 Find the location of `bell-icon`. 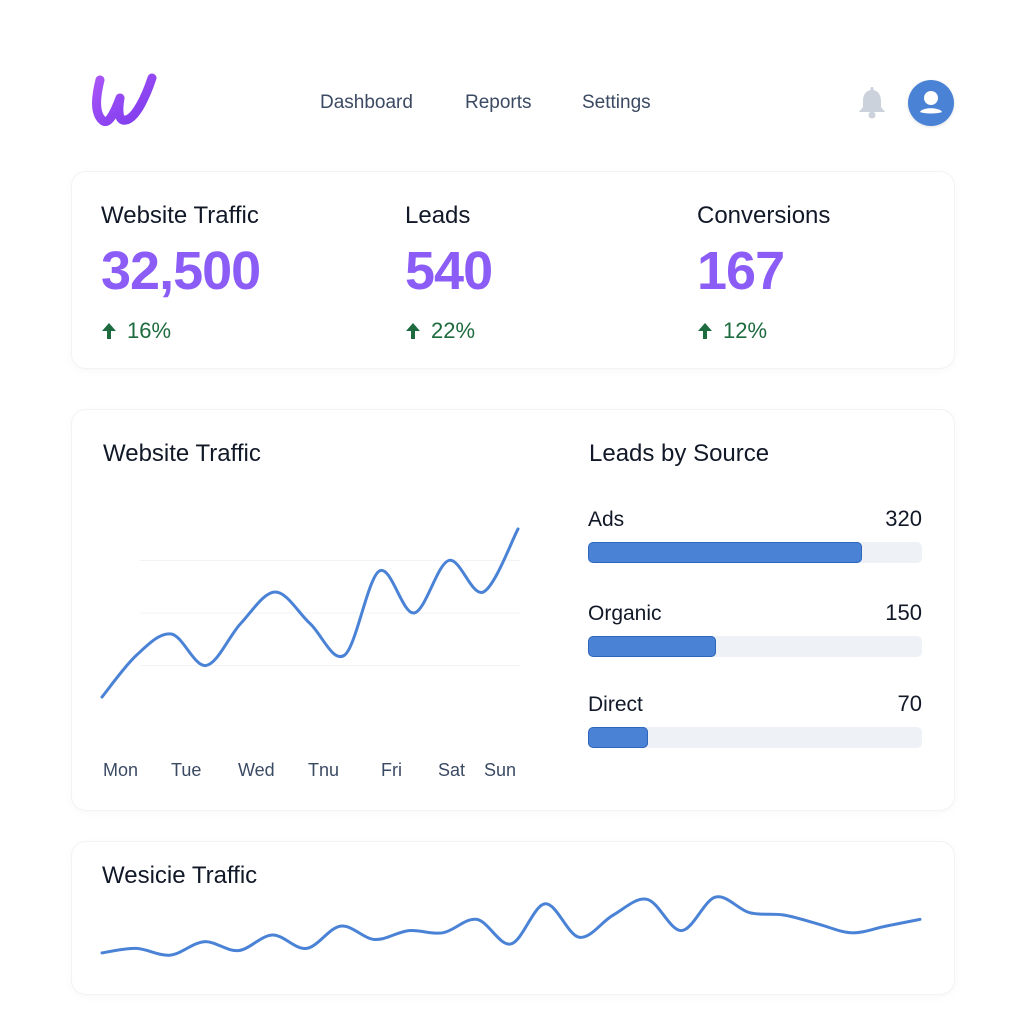

bell-icon is located at coordinates (872, 103).